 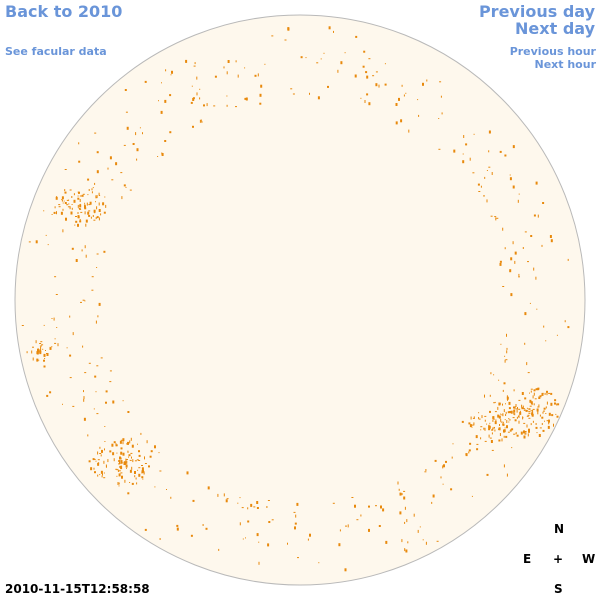 I want to click on back-to-year-link: Back to 2010, so click(x=64, y=11).